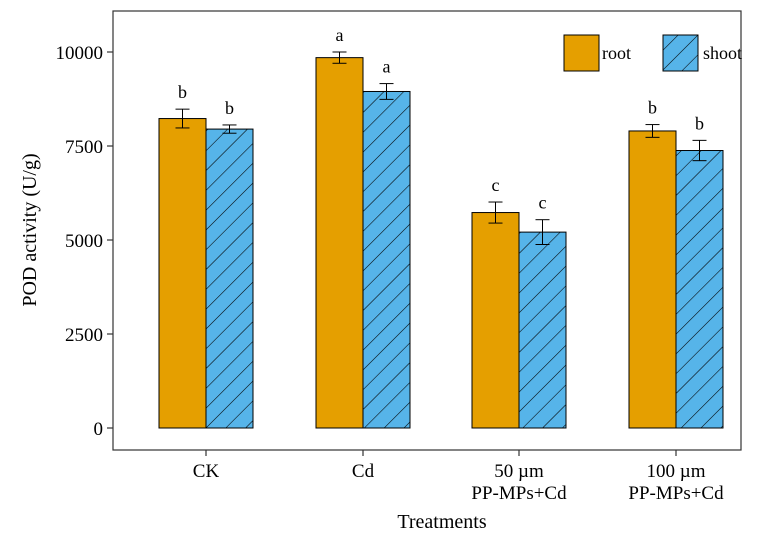 The width and height of the screenshot is (761, 533). What do you see at coordinates (676, 471) in the screenshot?
I see `x-tick-label: 100 µm` at bounding box center [676, 471].